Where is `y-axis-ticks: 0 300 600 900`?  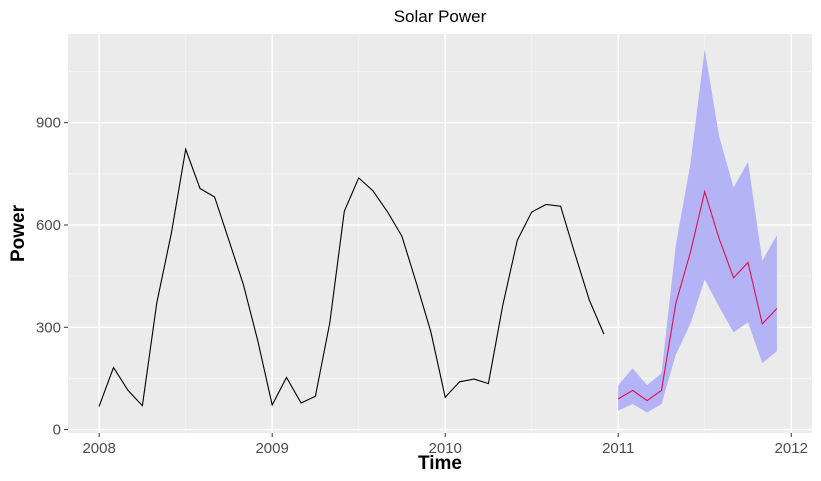
y-axis-ticks: 0 300 600 900 is located at coordinates (52, 277).